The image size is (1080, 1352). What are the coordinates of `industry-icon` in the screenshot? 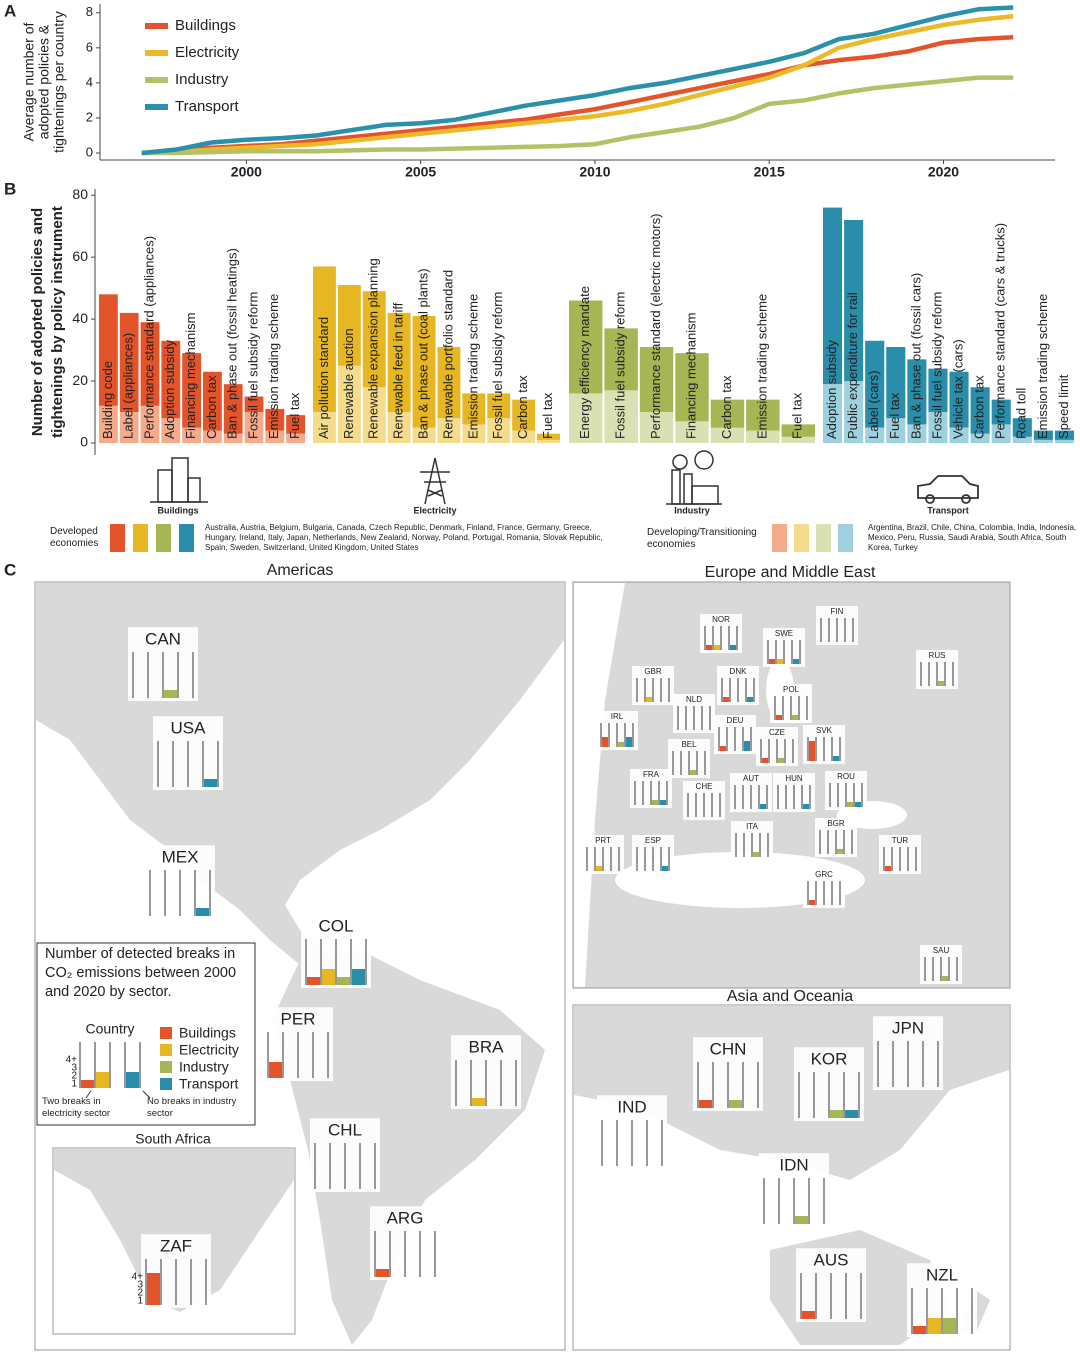 It's located at (694, 477).